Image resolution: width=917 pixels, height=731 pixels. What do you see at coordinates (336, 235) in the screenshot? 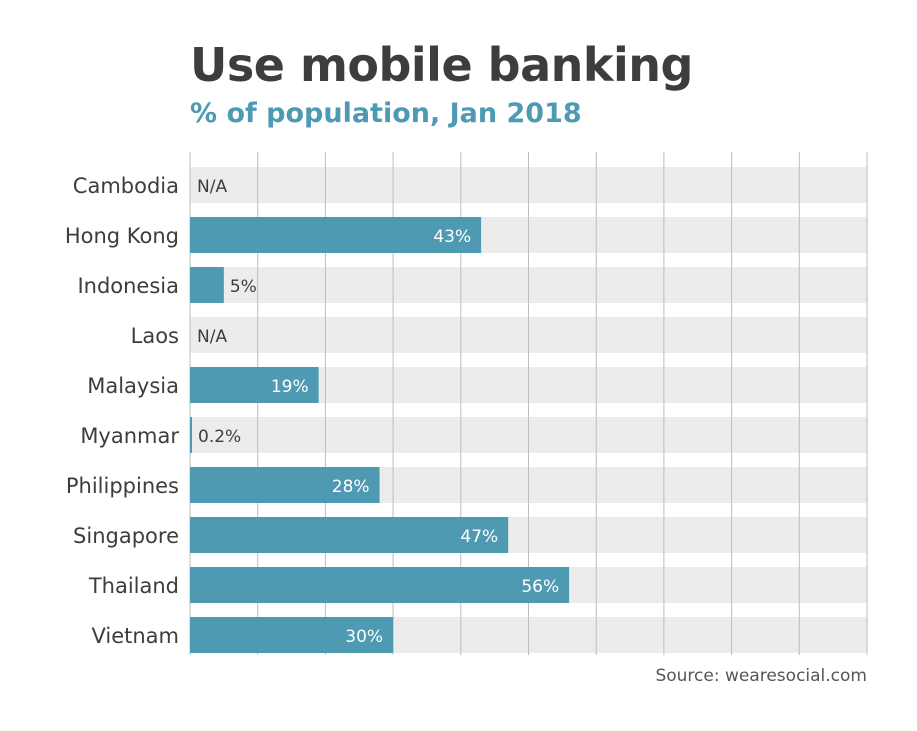
I see `bar-hong-kong` at bounding box center [336, 235].